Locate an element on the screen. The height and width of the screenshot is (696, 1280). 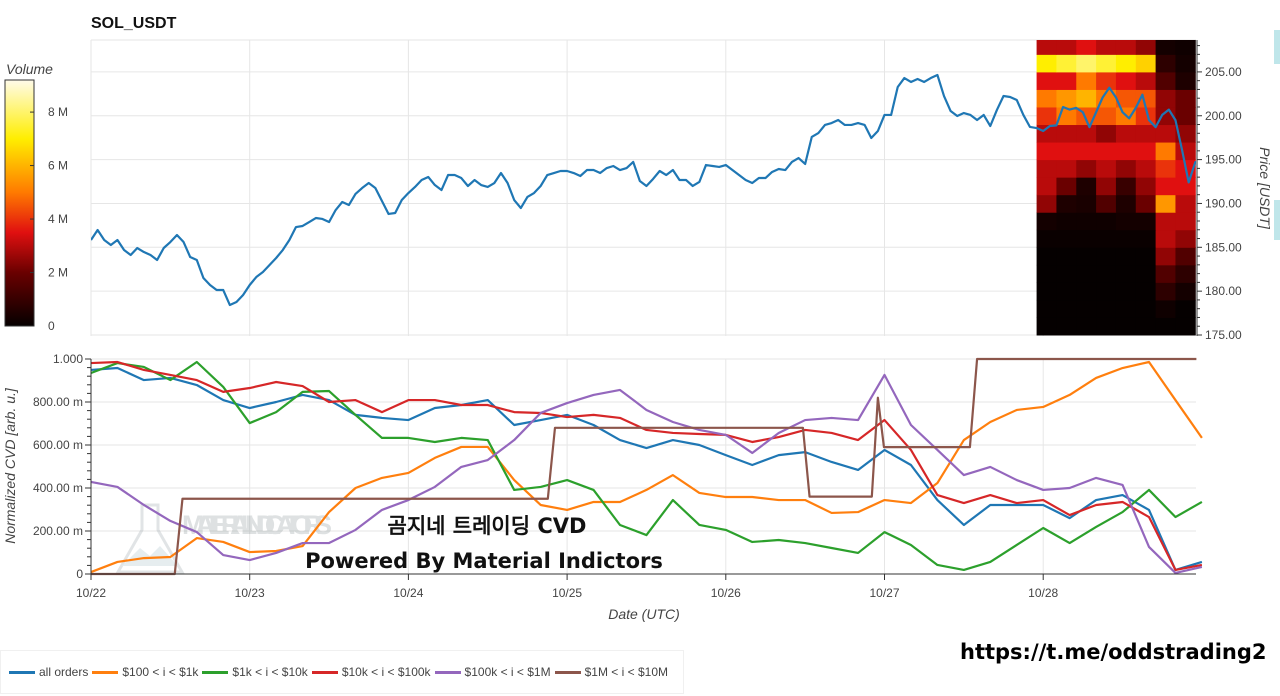
legend-label: $100k < i < $1M is located at coordinates (507, 672).